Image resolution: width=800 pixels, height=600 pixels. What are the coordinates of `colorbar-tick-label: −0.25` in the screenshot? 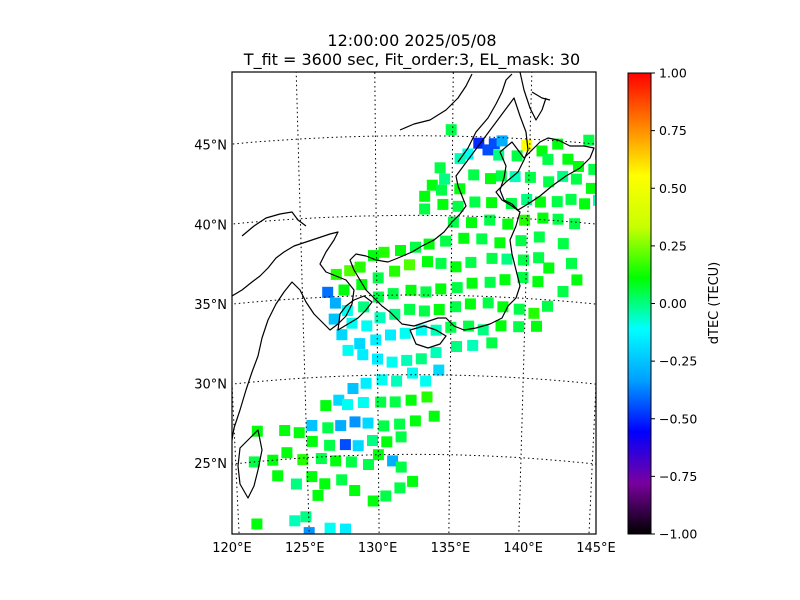 It's located at (678, 361).